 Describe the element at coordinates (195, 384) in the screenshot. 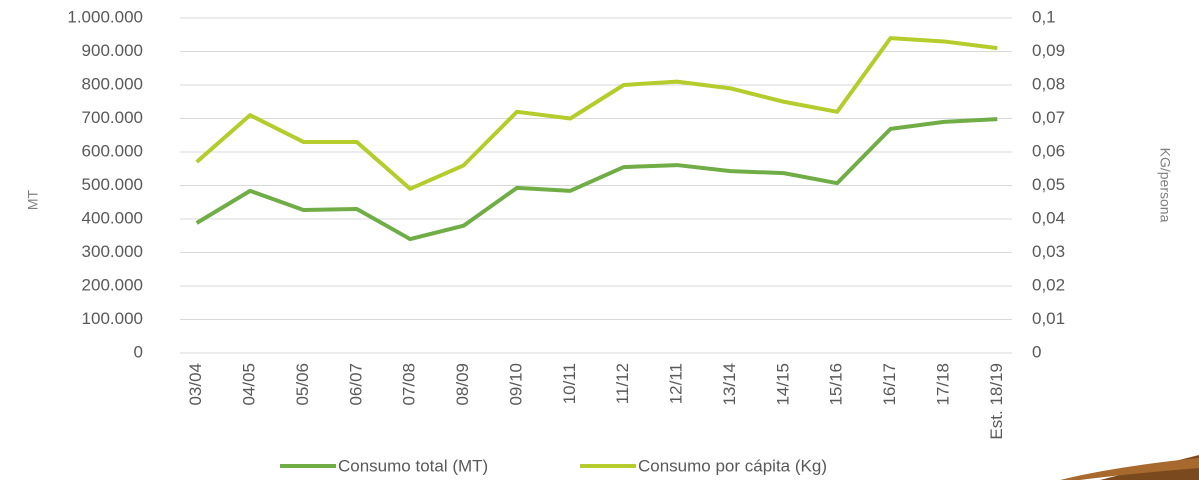

I see `x-tick-label: 03/04` at that location.